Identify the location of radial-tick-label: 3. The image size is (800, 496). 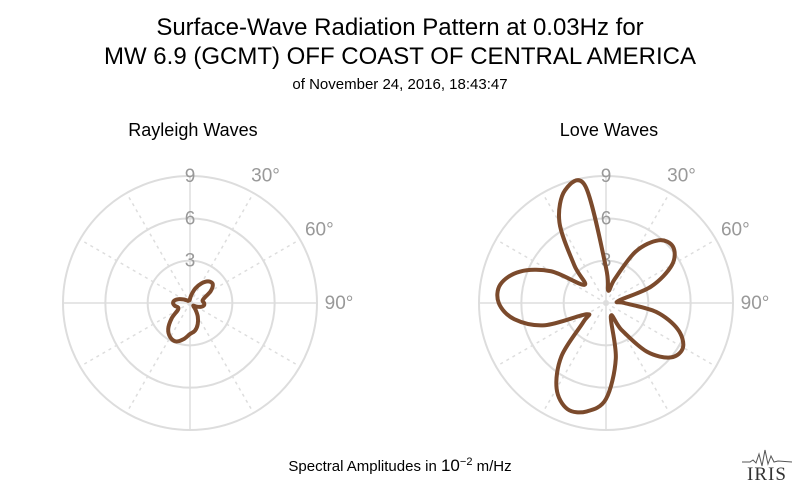
(190, 261).